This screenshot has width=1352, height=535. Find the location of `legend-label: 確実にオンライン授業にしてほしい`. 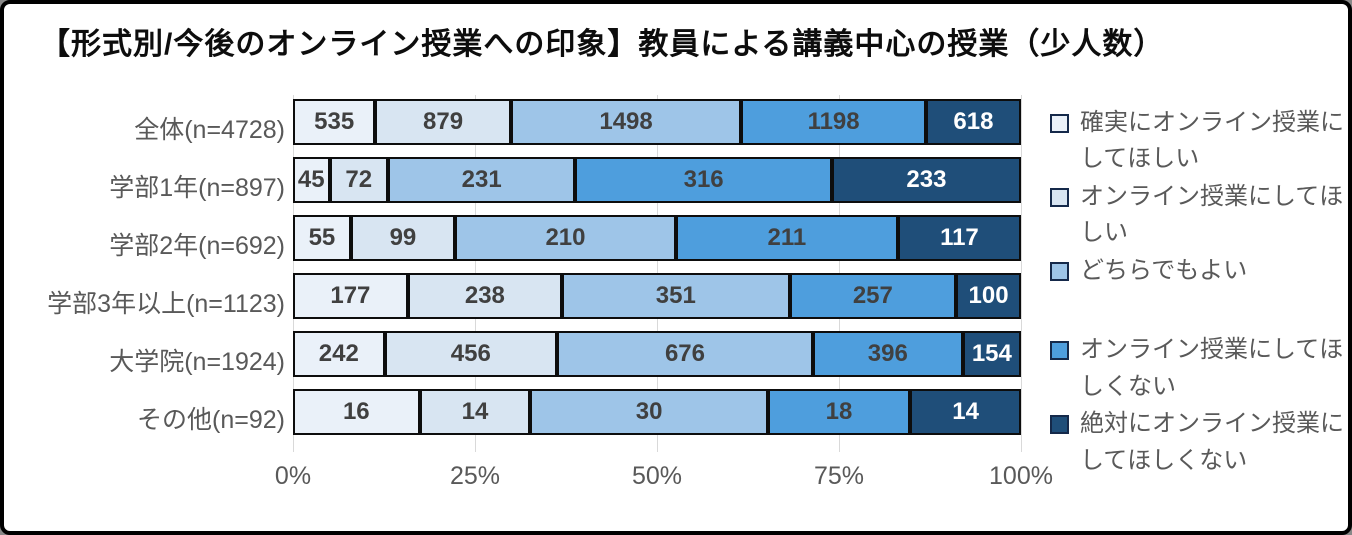

legend-label: 確実にオンライン授業にしてほしい is located at coordinates (1212, 141).